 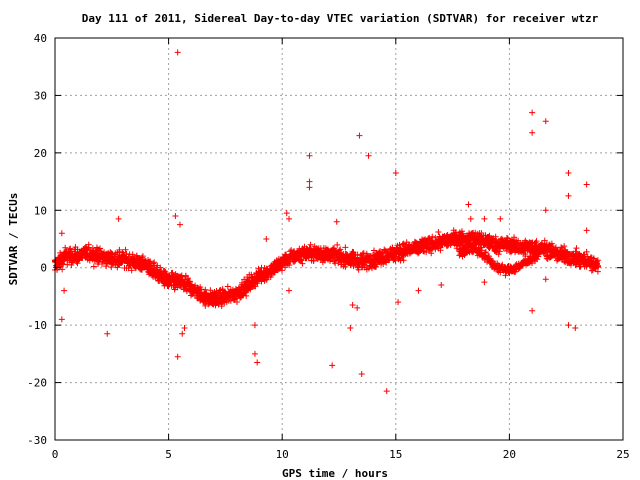 What do you see at coordinates (55, 454) in the screenshot?
I see `x-tick-label: 0` at bounding box center [55, 454].